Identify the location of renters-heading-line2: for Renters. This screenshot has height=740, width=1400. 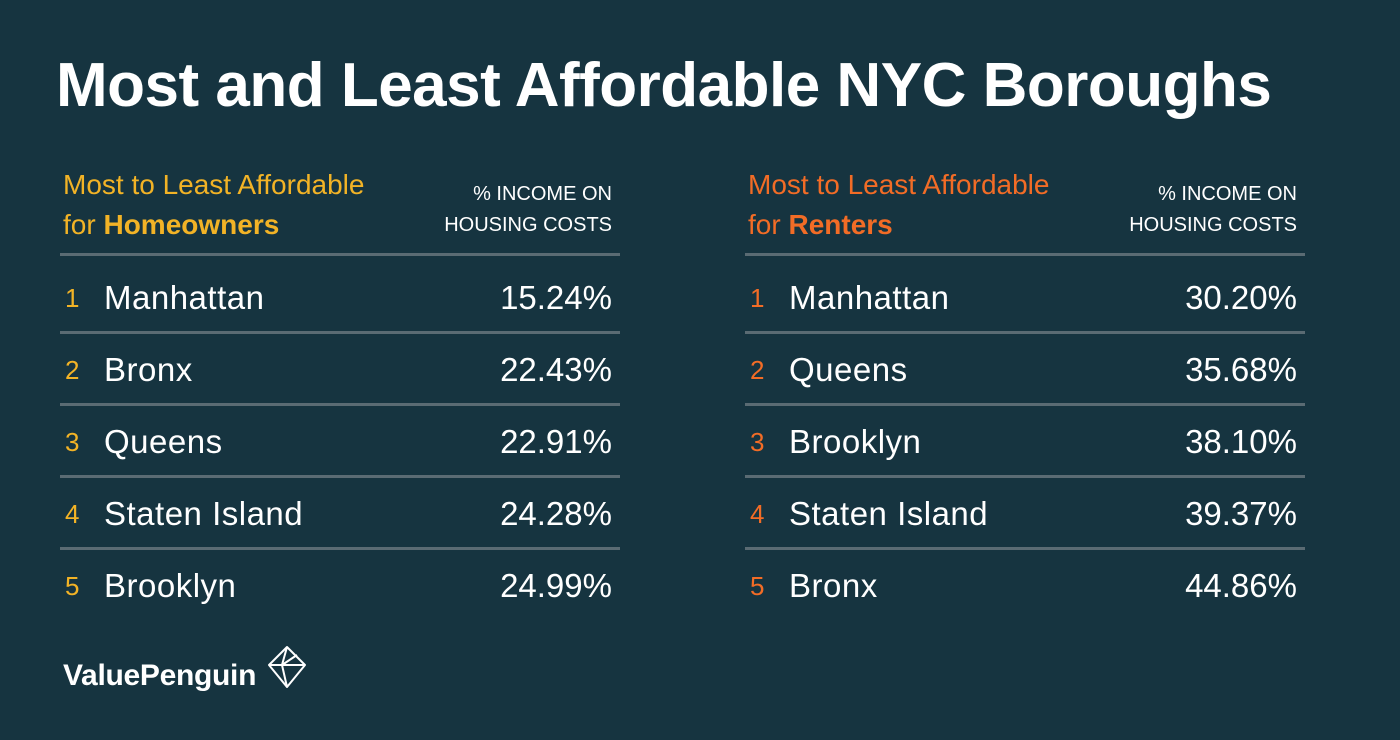
(898, 225).